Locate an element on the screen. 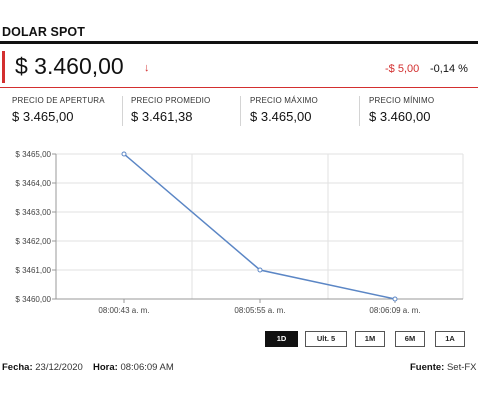 This screenshot has width=480, height=400. y-tick-label: $ 3462,00 is located at coordinates (33, 241).